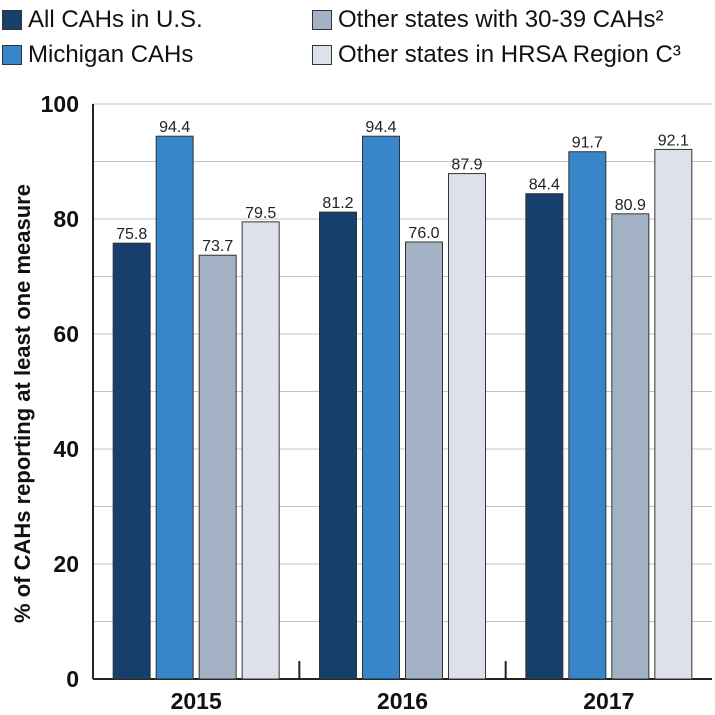 This screenshot has height=715, width=715. Describe the element at coordinates (66, 219) in the screenshot. I see `y-tick-label: 80` at that location.